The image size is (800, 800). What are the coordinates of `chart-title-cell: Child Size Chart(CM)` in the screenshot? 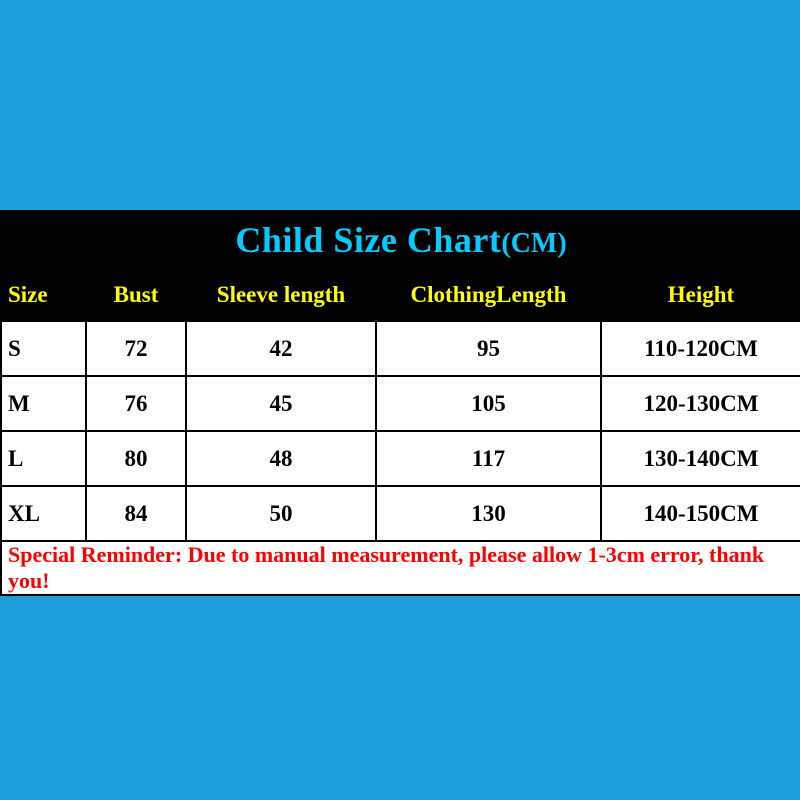 It's located at (400, 240).